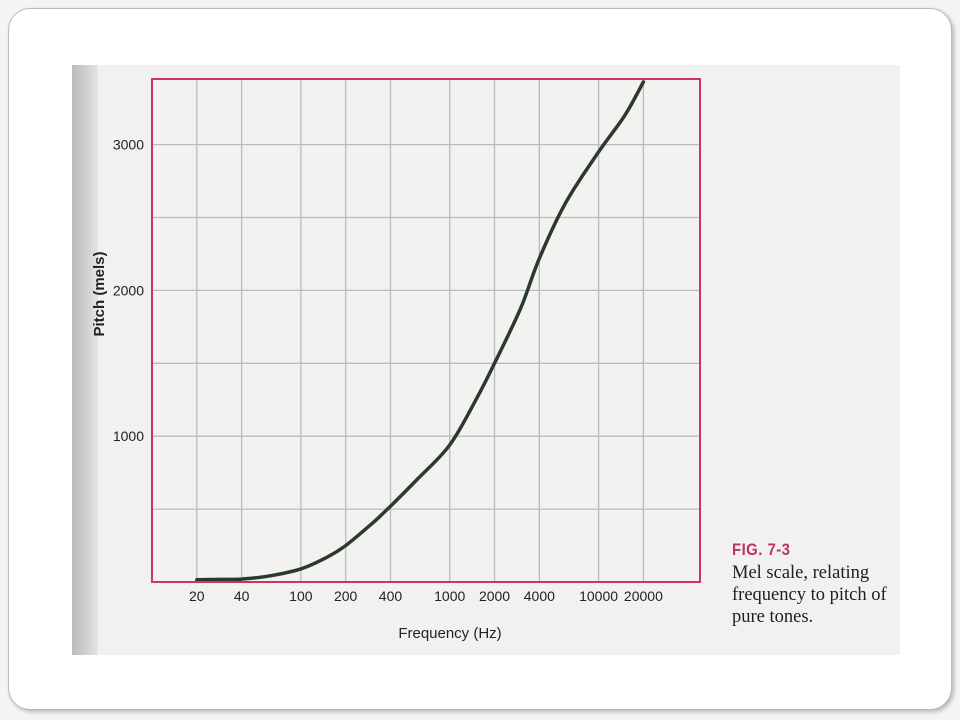 This screenshot has height=720, width=960. What do you see at coordinates (773, 617) in the screenshot?
I see `caption-line: pure tones.` at bounding box center [773, 617].